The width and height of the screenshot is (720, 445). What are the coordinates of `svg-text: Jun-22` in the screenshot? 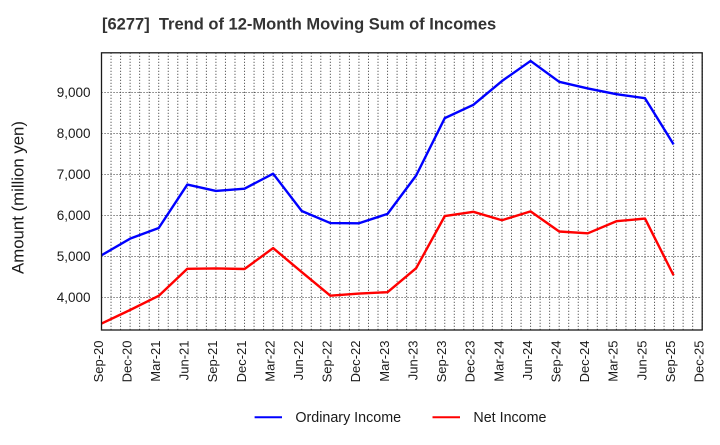 It's located at (298, 361).